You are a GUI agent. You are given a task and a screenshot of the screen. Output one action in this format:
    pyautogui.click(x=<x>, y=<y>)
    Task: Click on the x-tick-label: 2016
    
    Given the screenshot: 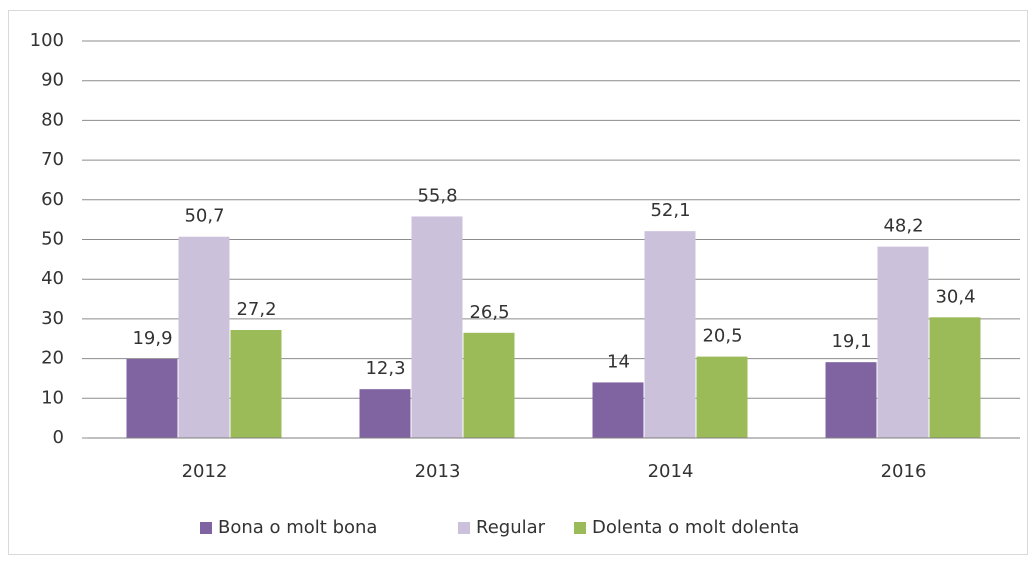 What is the action you would take?
    pyautogui.click(x=904, y=471)
    